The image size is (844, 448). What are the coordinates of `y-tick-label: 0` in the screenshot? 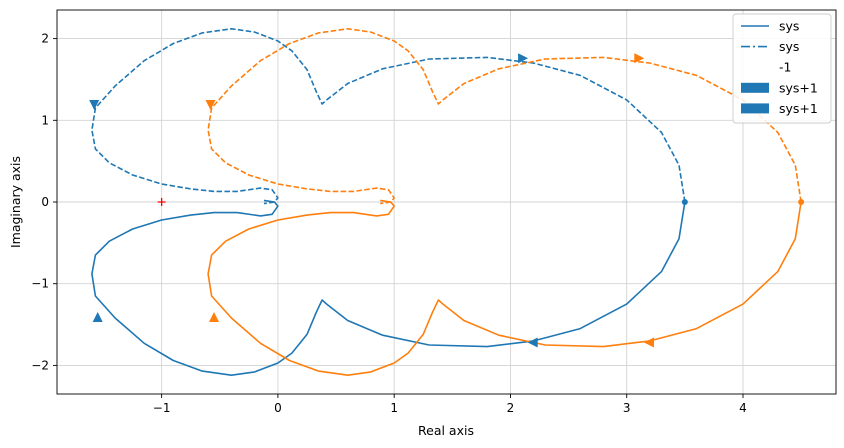 It's located at (45, 202).